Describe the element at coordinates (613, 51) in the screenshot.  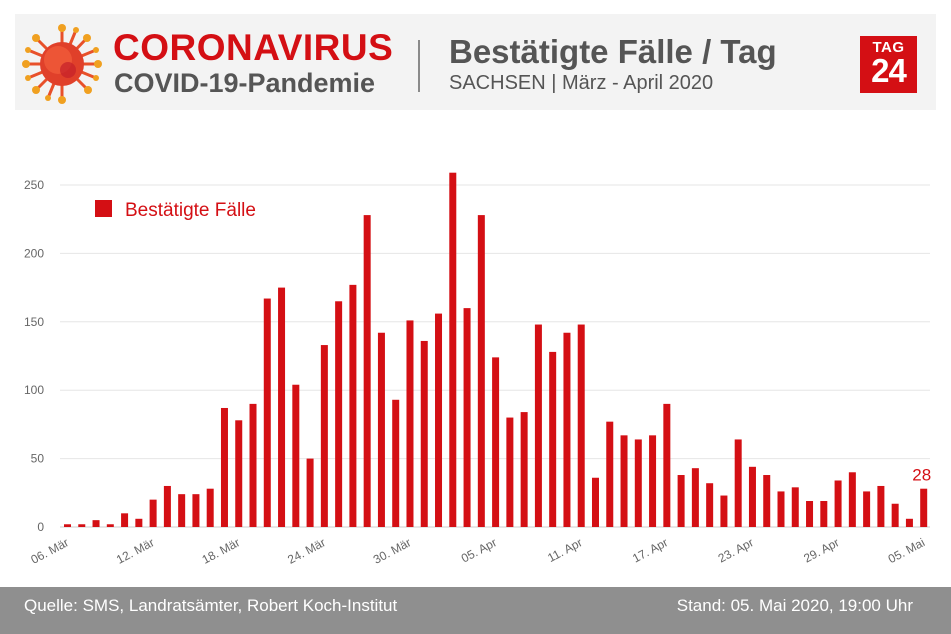
I see `chart-subtitle: Bestätigte Fälle / Tag` at that location.